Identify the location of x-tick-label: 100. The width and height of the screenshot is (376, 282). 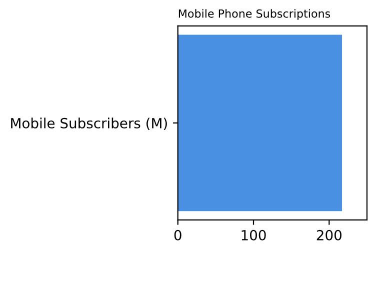
(254, 235).